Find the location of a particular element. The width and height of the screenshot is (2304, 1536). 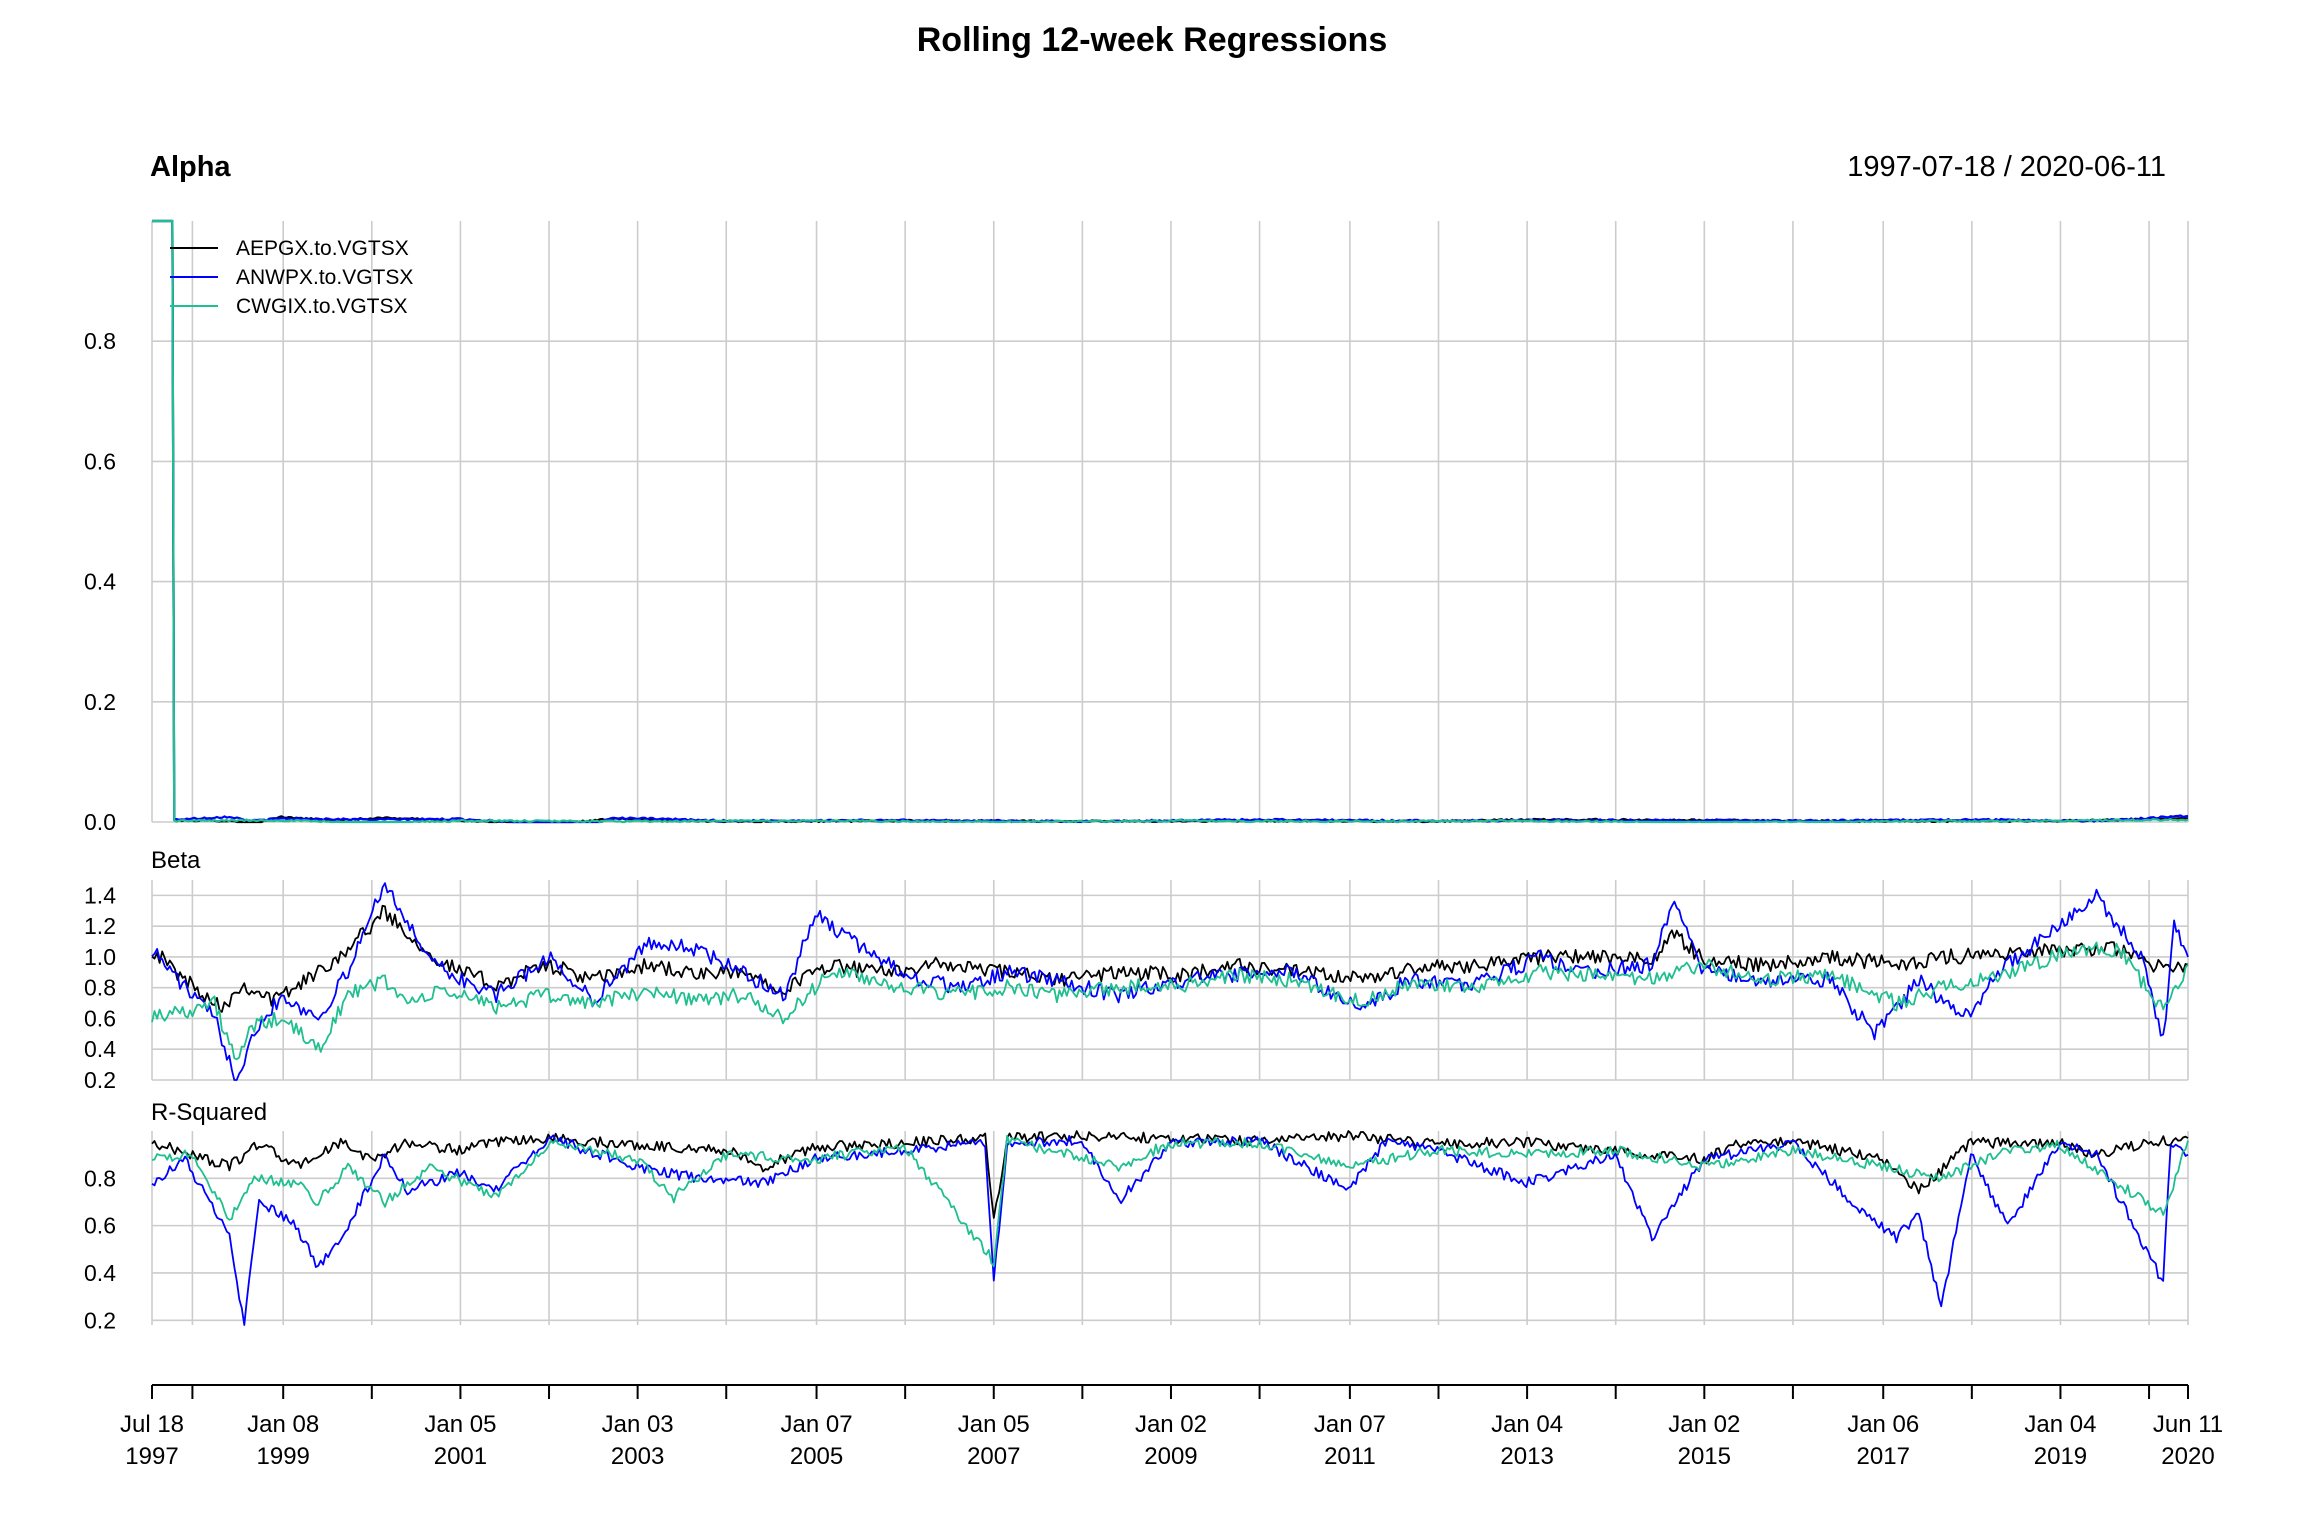

x-tick-label-month: Jan 03 is located at coordinates (638, 1424).